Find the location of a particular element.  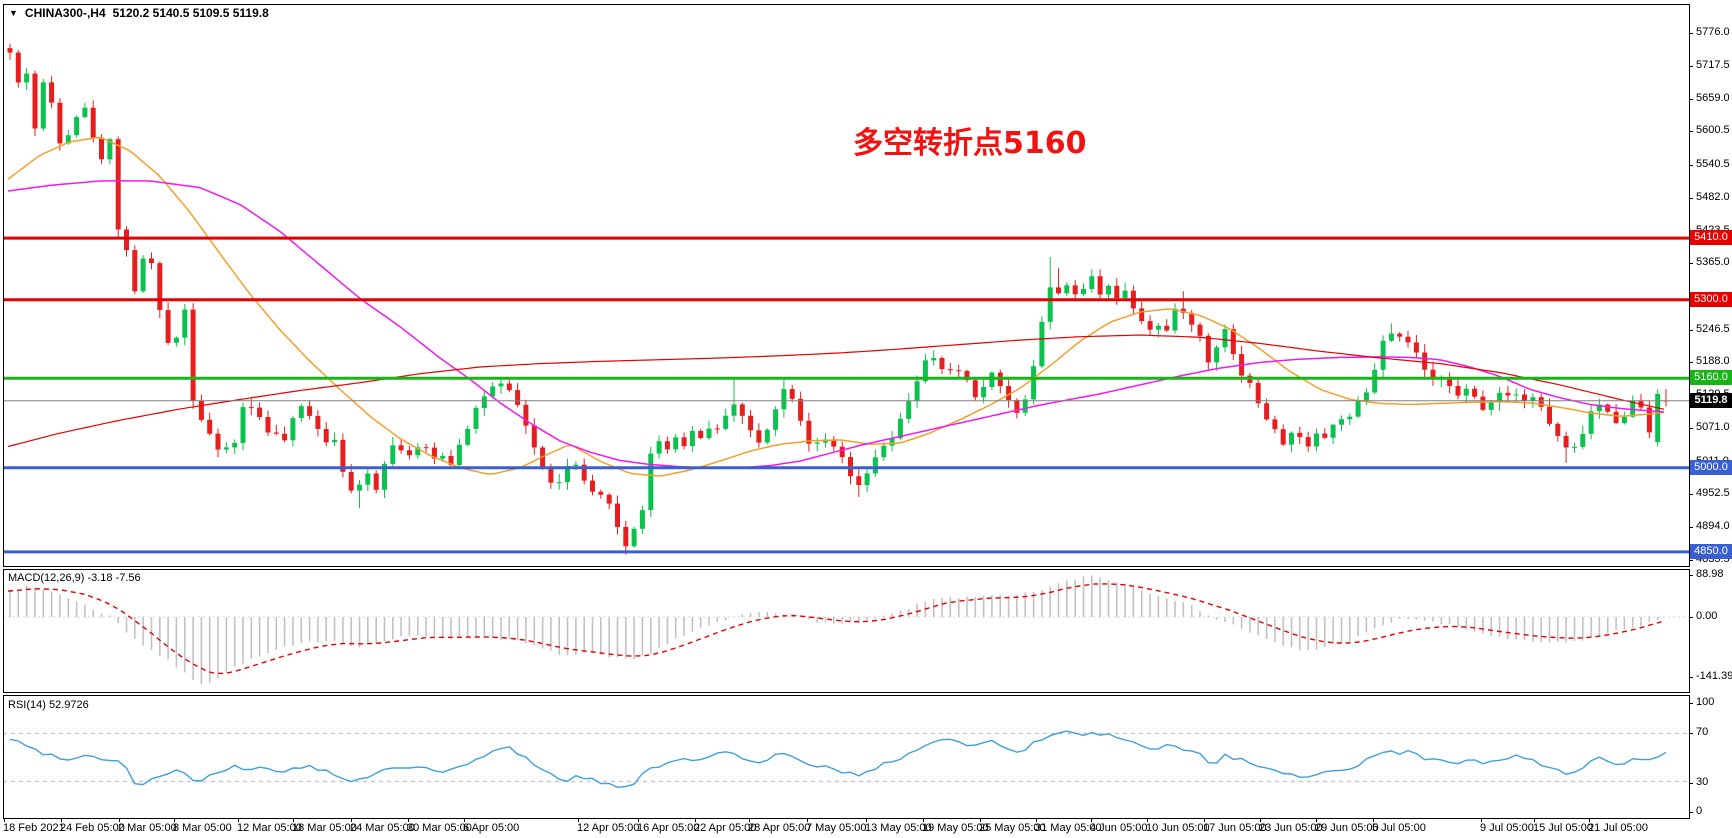

price-tick-label: 5659.0 is located at coordinates (1713, 98).